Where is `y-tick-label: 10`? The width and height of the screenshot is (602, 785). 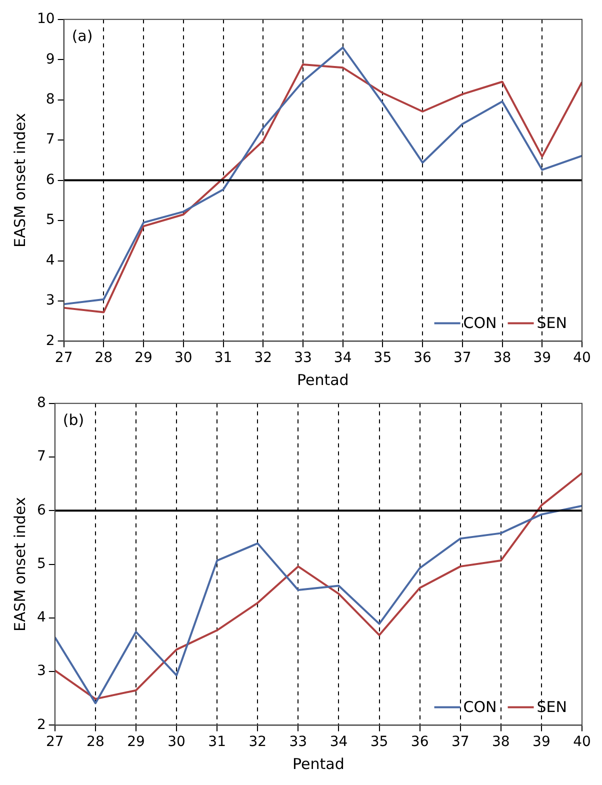
y-tick-label: 10 is located at coordinates (45, 19).